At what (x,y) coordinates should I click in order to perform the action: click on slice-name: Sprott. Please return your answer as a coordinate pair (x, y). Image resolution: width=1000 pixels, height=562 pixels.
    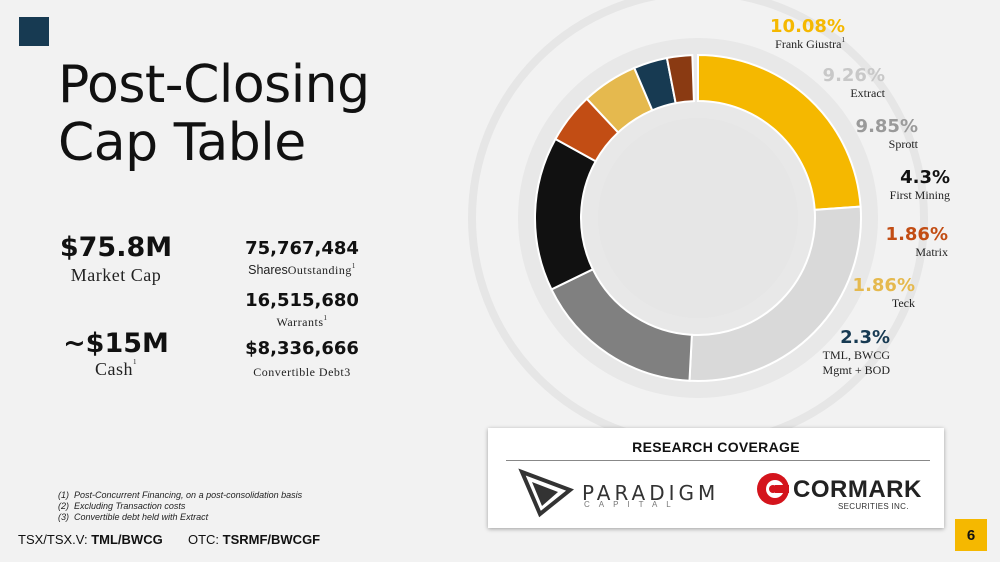
    Looking at the image, I should click on (903, 144).